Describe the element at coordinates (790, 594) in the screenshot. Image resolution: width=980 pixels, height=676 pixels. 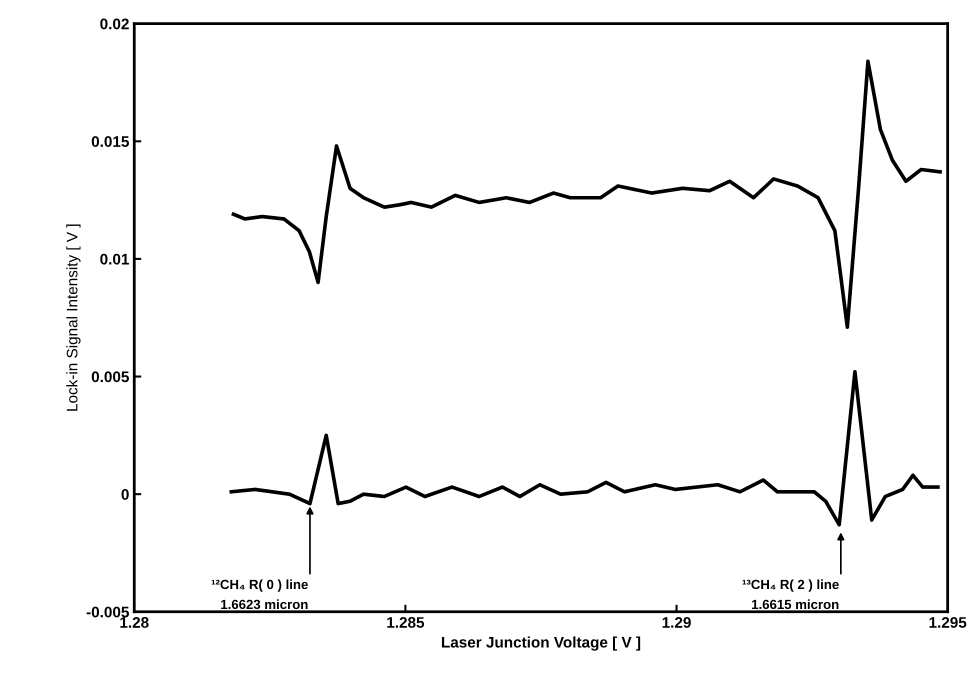
I see `annotation: ¹³CH₄ R( 2 ) line 1.6615 micron` at that location.